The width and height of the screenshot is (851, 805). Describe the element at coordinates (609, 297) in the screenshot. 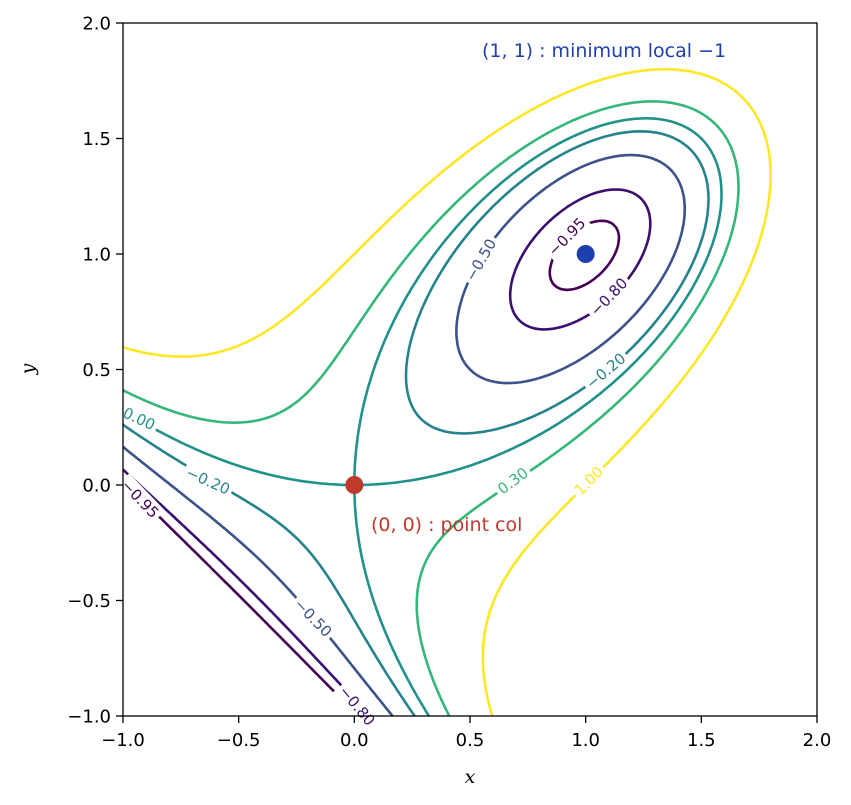

I see `contour-label-1: −0.80` at that location.